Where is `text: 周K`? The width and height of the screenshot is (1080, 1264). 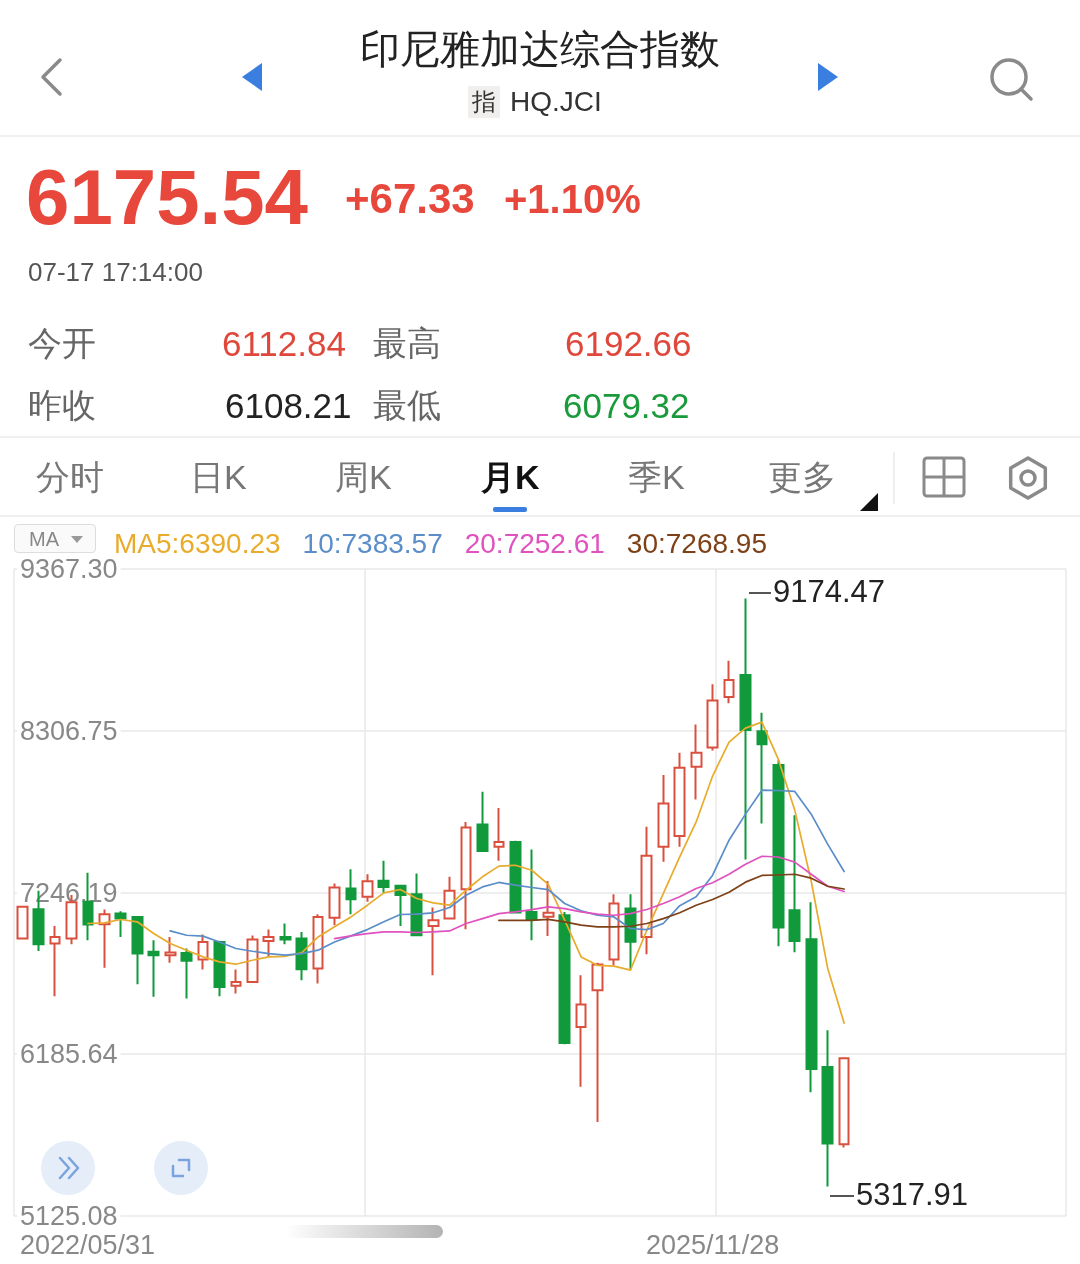
text: 周K is located at coordinates (363, 477).